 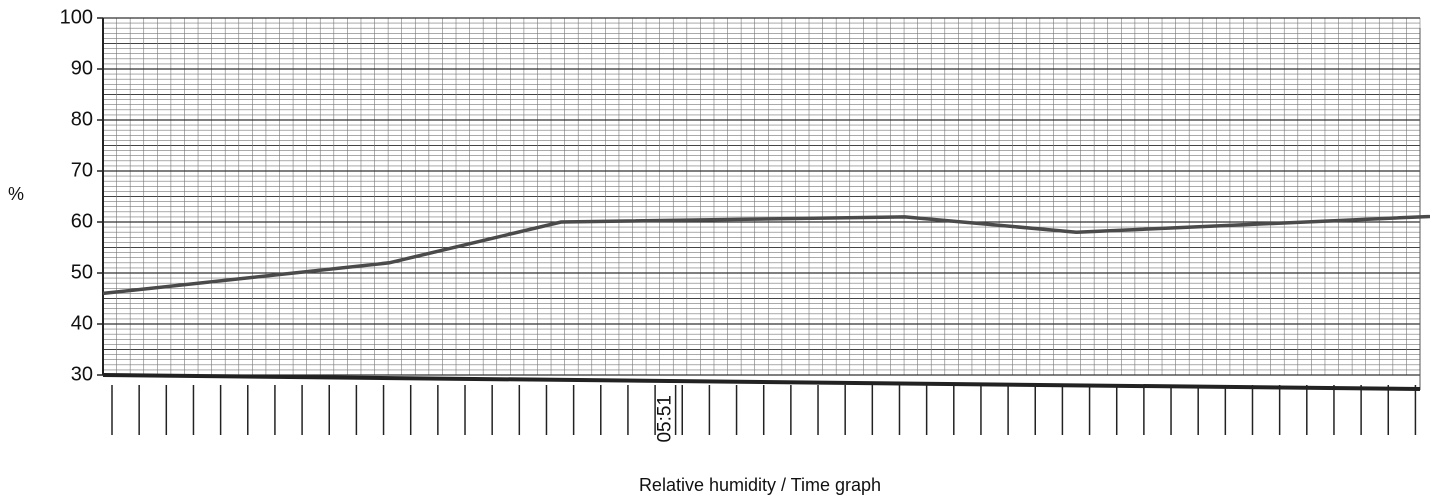 What do you see at coordinates (82, 119) in the screenshot?
I see `y-tick-label: 80` at bounding box center [82, 119].